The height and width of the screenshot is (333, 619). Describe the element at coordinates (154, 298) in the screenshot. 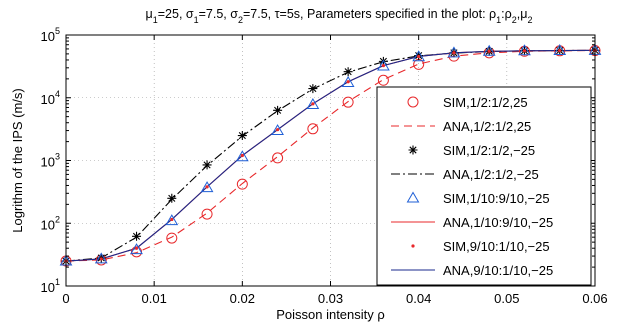

I see `x-tick-label: 0.01` at that location.